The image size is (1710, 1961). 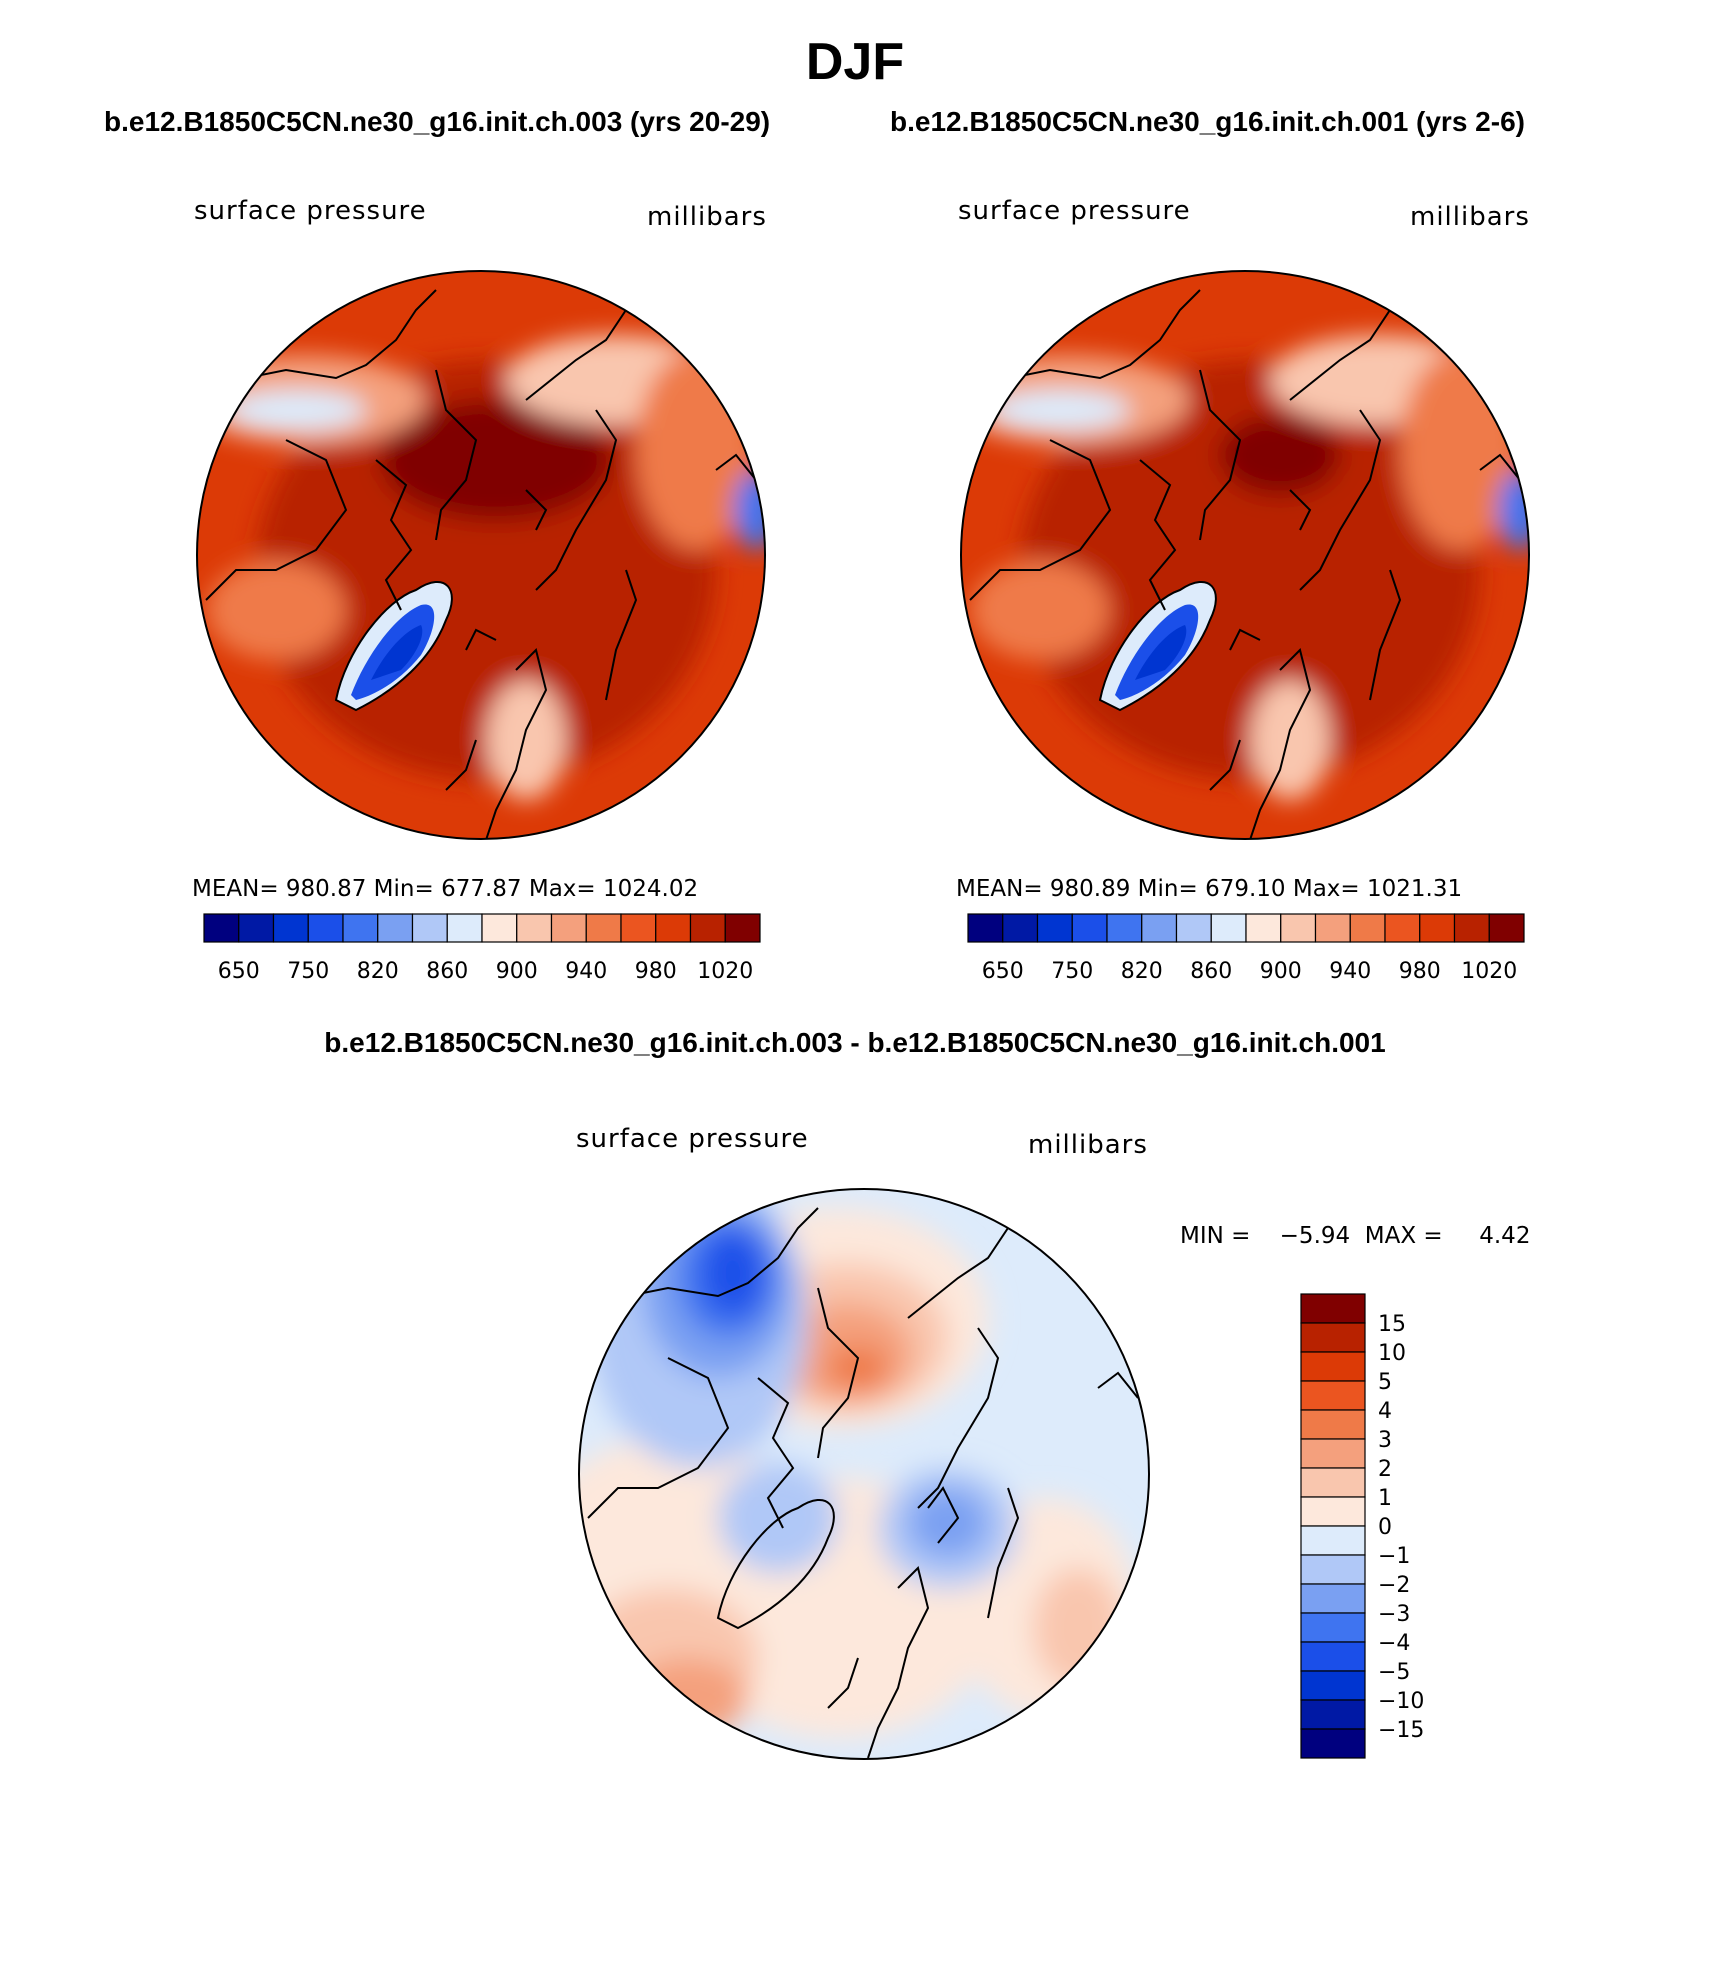 What do you see at coordinates (276, 610) in the screenshot?
I see `panel1-greenland-side-region` at bounding box center [276, 610].